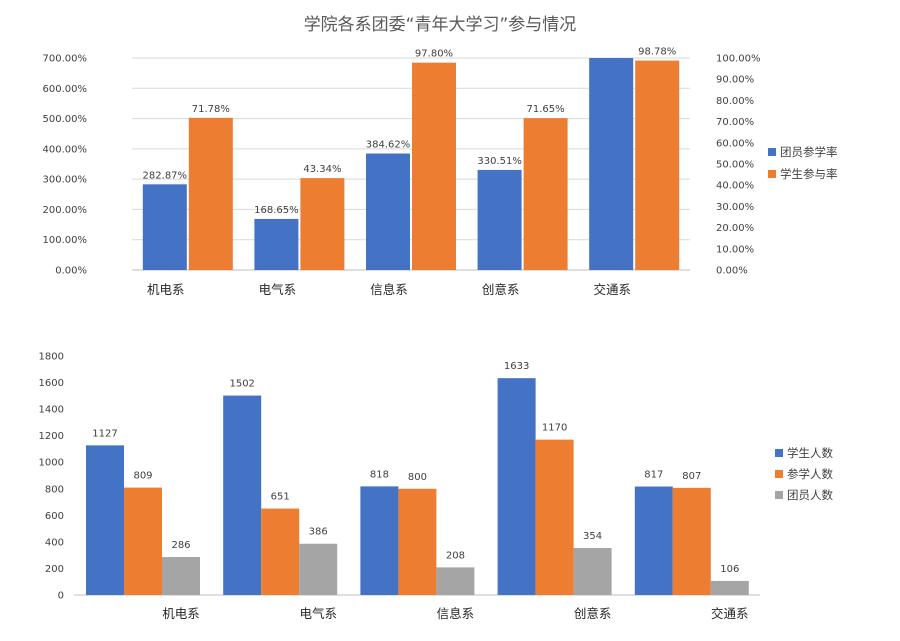  Describe the element at coordinates (65, 240) in the screenshot. I see `chart-1-y-left-tick-label: 100.00%` at that location.